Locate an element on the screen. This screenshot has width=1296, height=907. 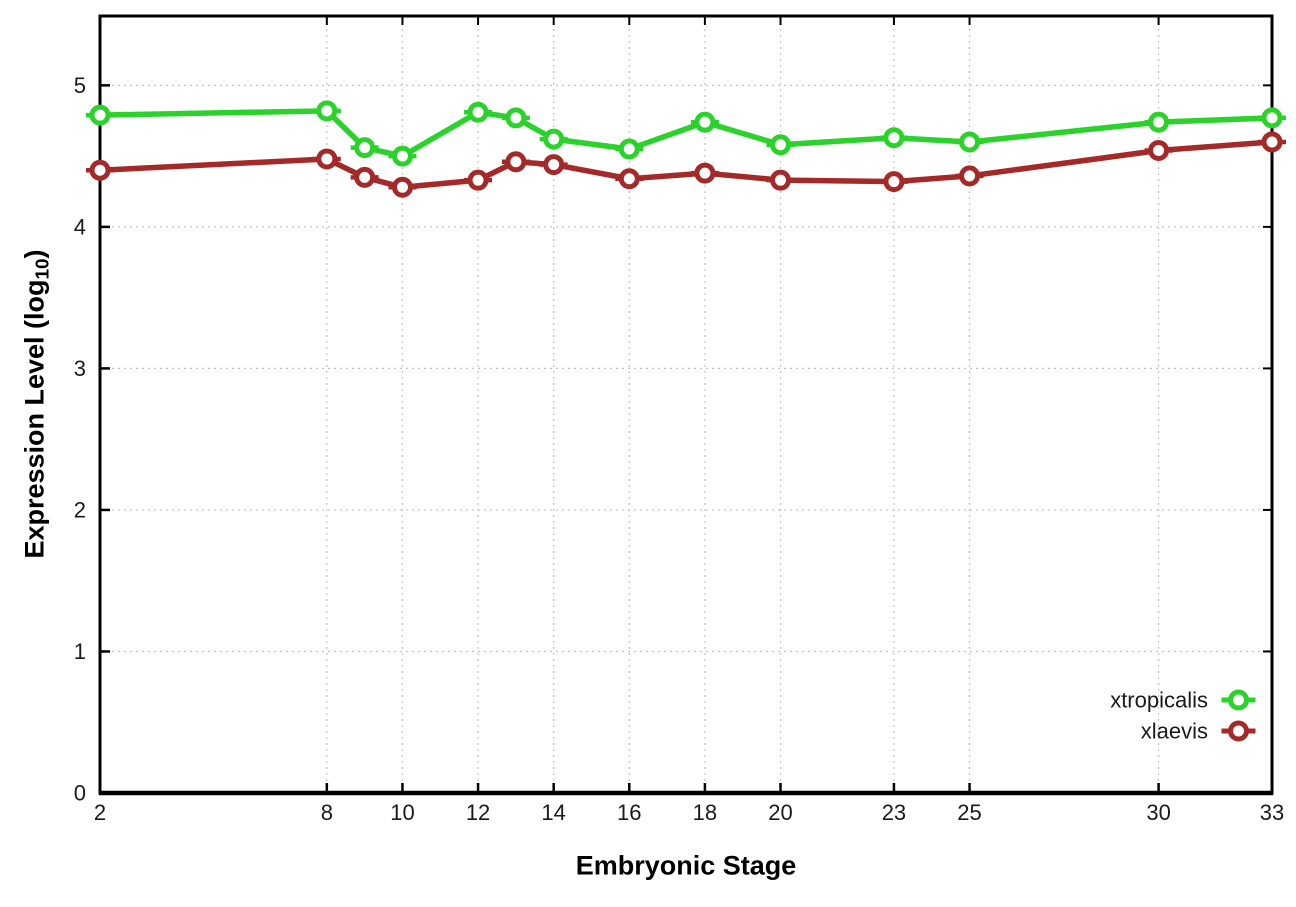
y-tick-label: 5 is located at coordinates (80, 85).